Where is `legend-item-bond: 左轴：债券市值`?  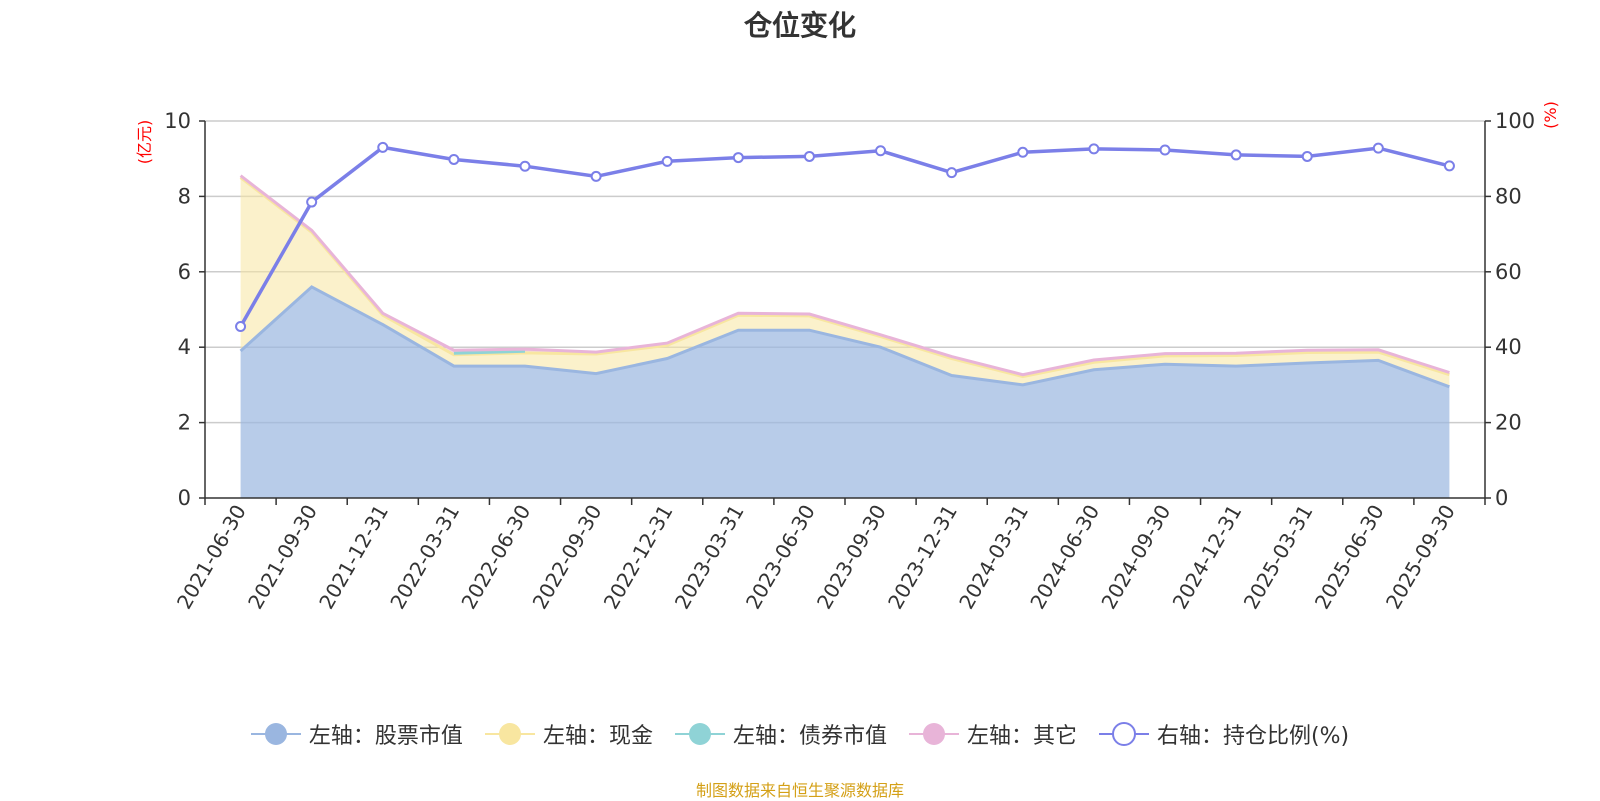
legend-item-bond: 左轴：债券市值 is located at coordinates (780, 734).